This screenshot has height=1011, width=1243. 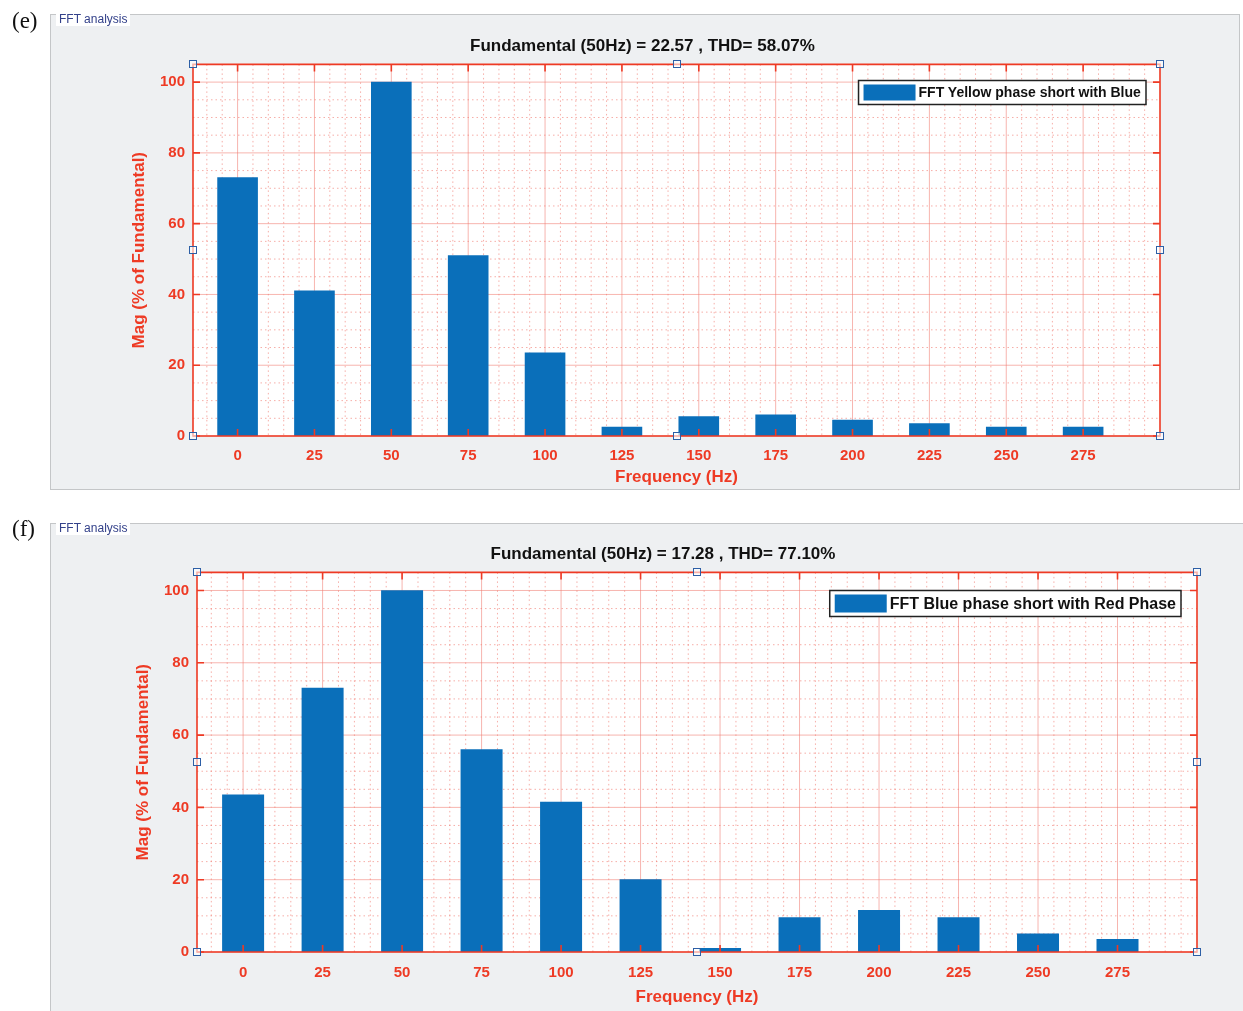 What do you see at coordinates (1029, 92) in the screenshot?
I see `legend-label: FFT Yellow phase short with Blue` at bounding box center [1029, 92].